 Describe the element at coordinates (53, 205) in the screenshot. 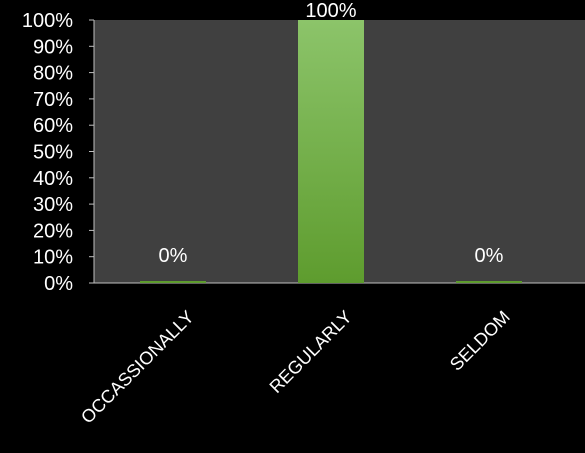

I see `y-tick-label: 30%` at that location.